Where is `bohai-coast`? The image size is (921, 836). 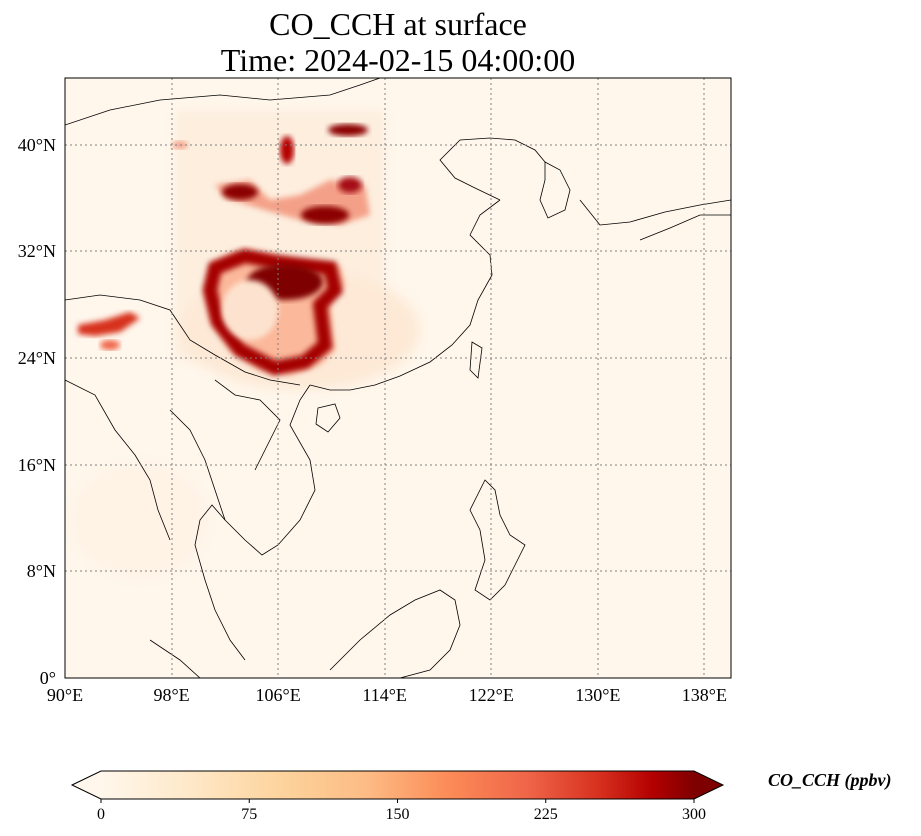 bohai-coast is located at coordinates (492, 169).